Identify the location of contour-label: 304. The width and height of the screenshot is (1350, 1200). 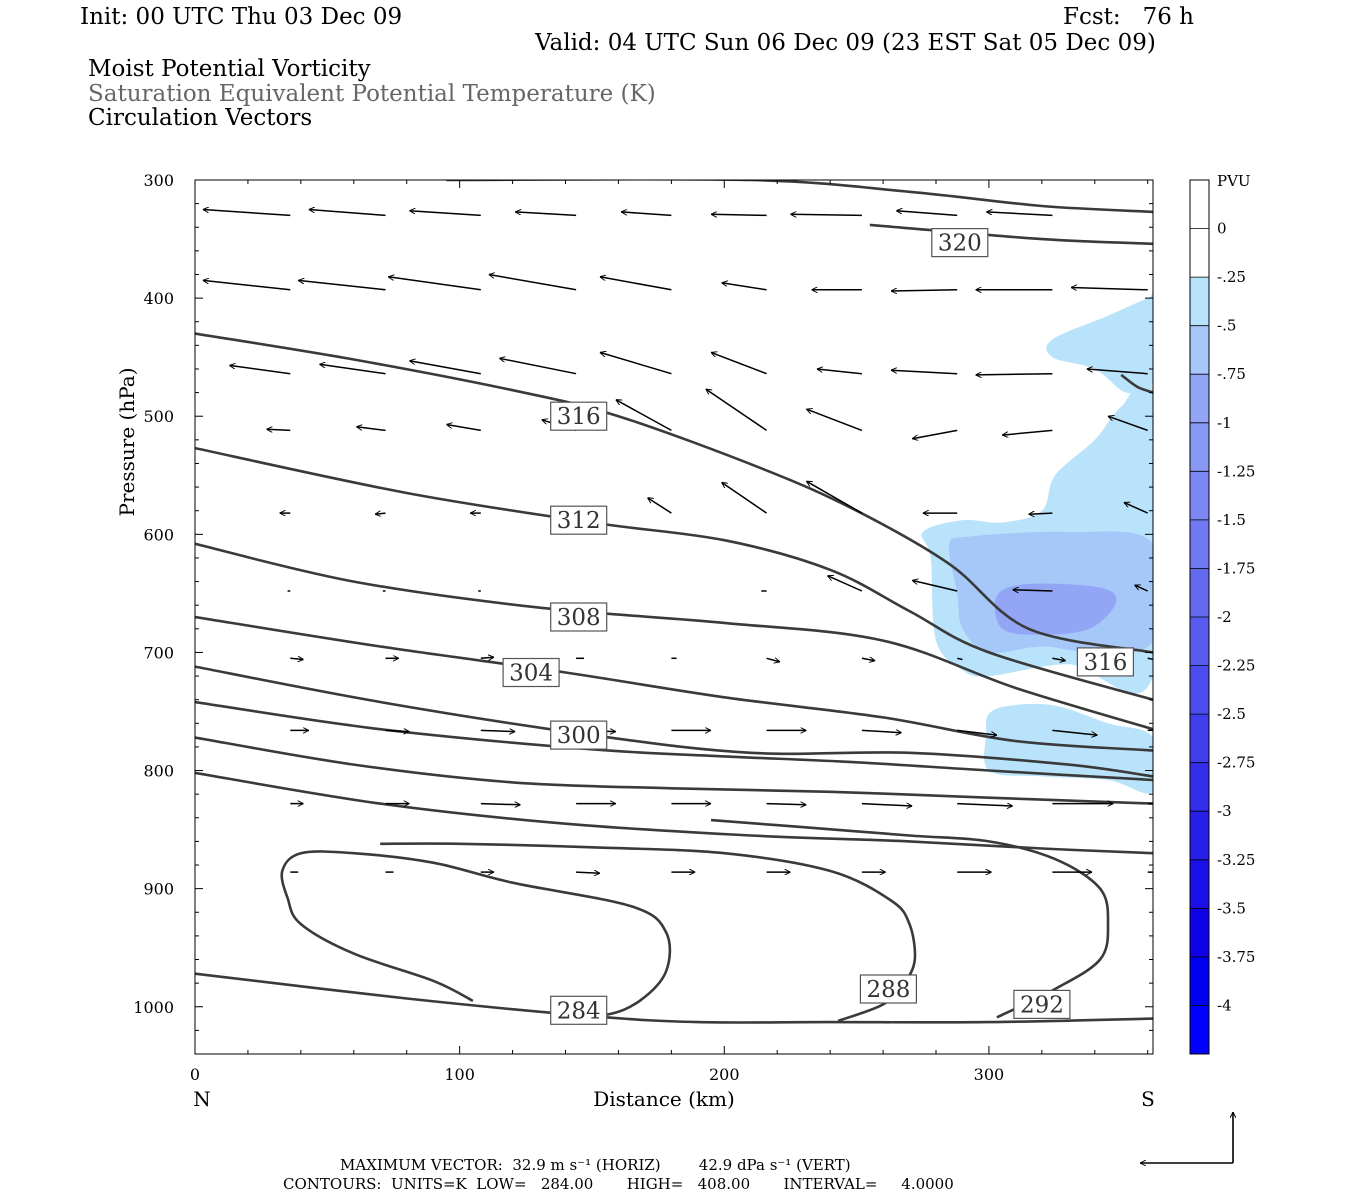
(531, 672).